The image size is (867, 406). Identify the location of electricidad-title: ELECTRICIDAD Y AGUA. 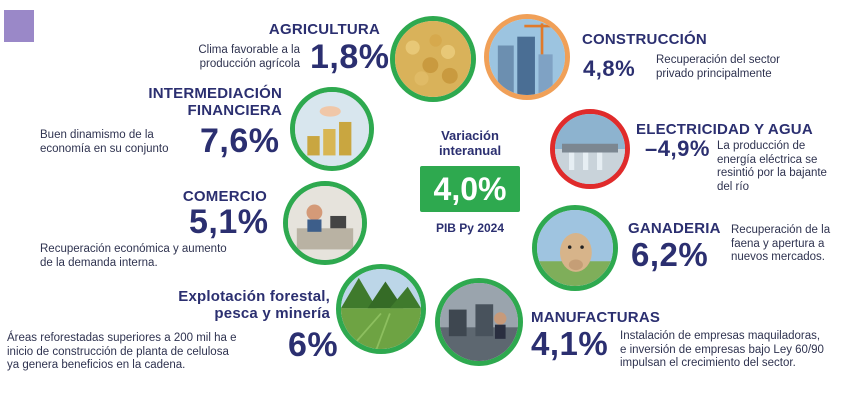
(724, 129).